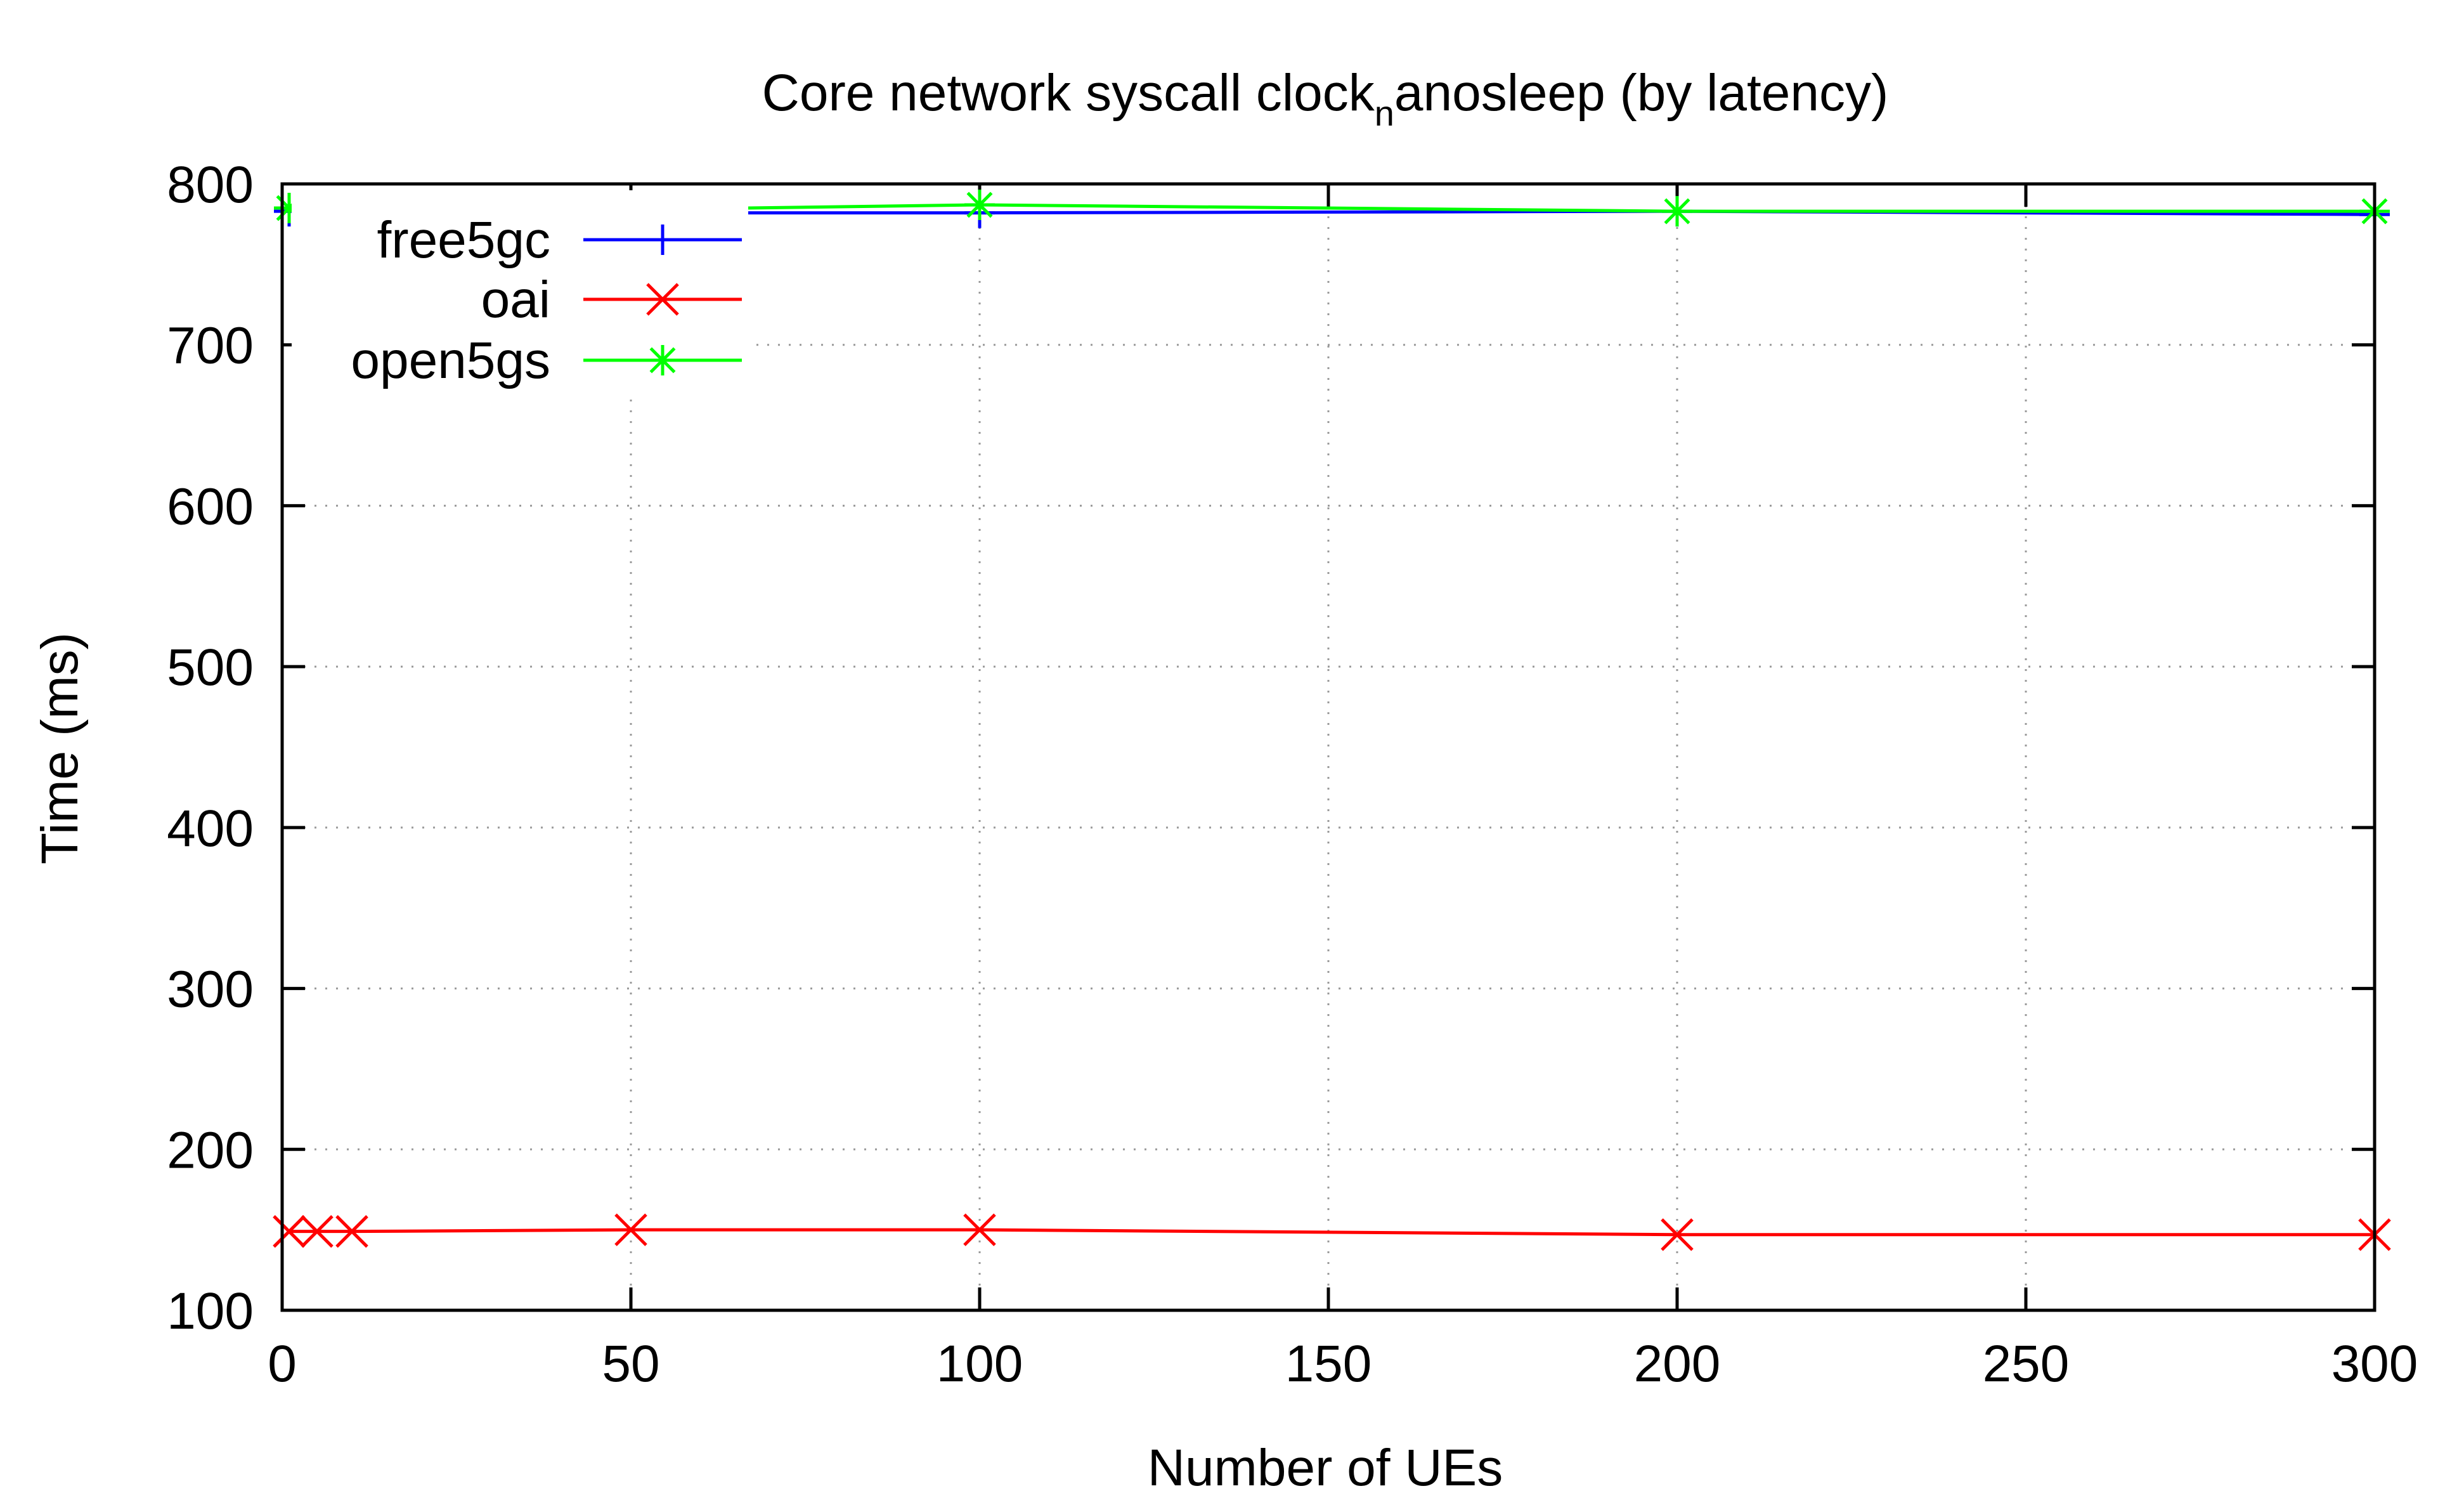 The image size is (2464, 1498). I want to click on y-tick-label: 200, so click(210, 1150).